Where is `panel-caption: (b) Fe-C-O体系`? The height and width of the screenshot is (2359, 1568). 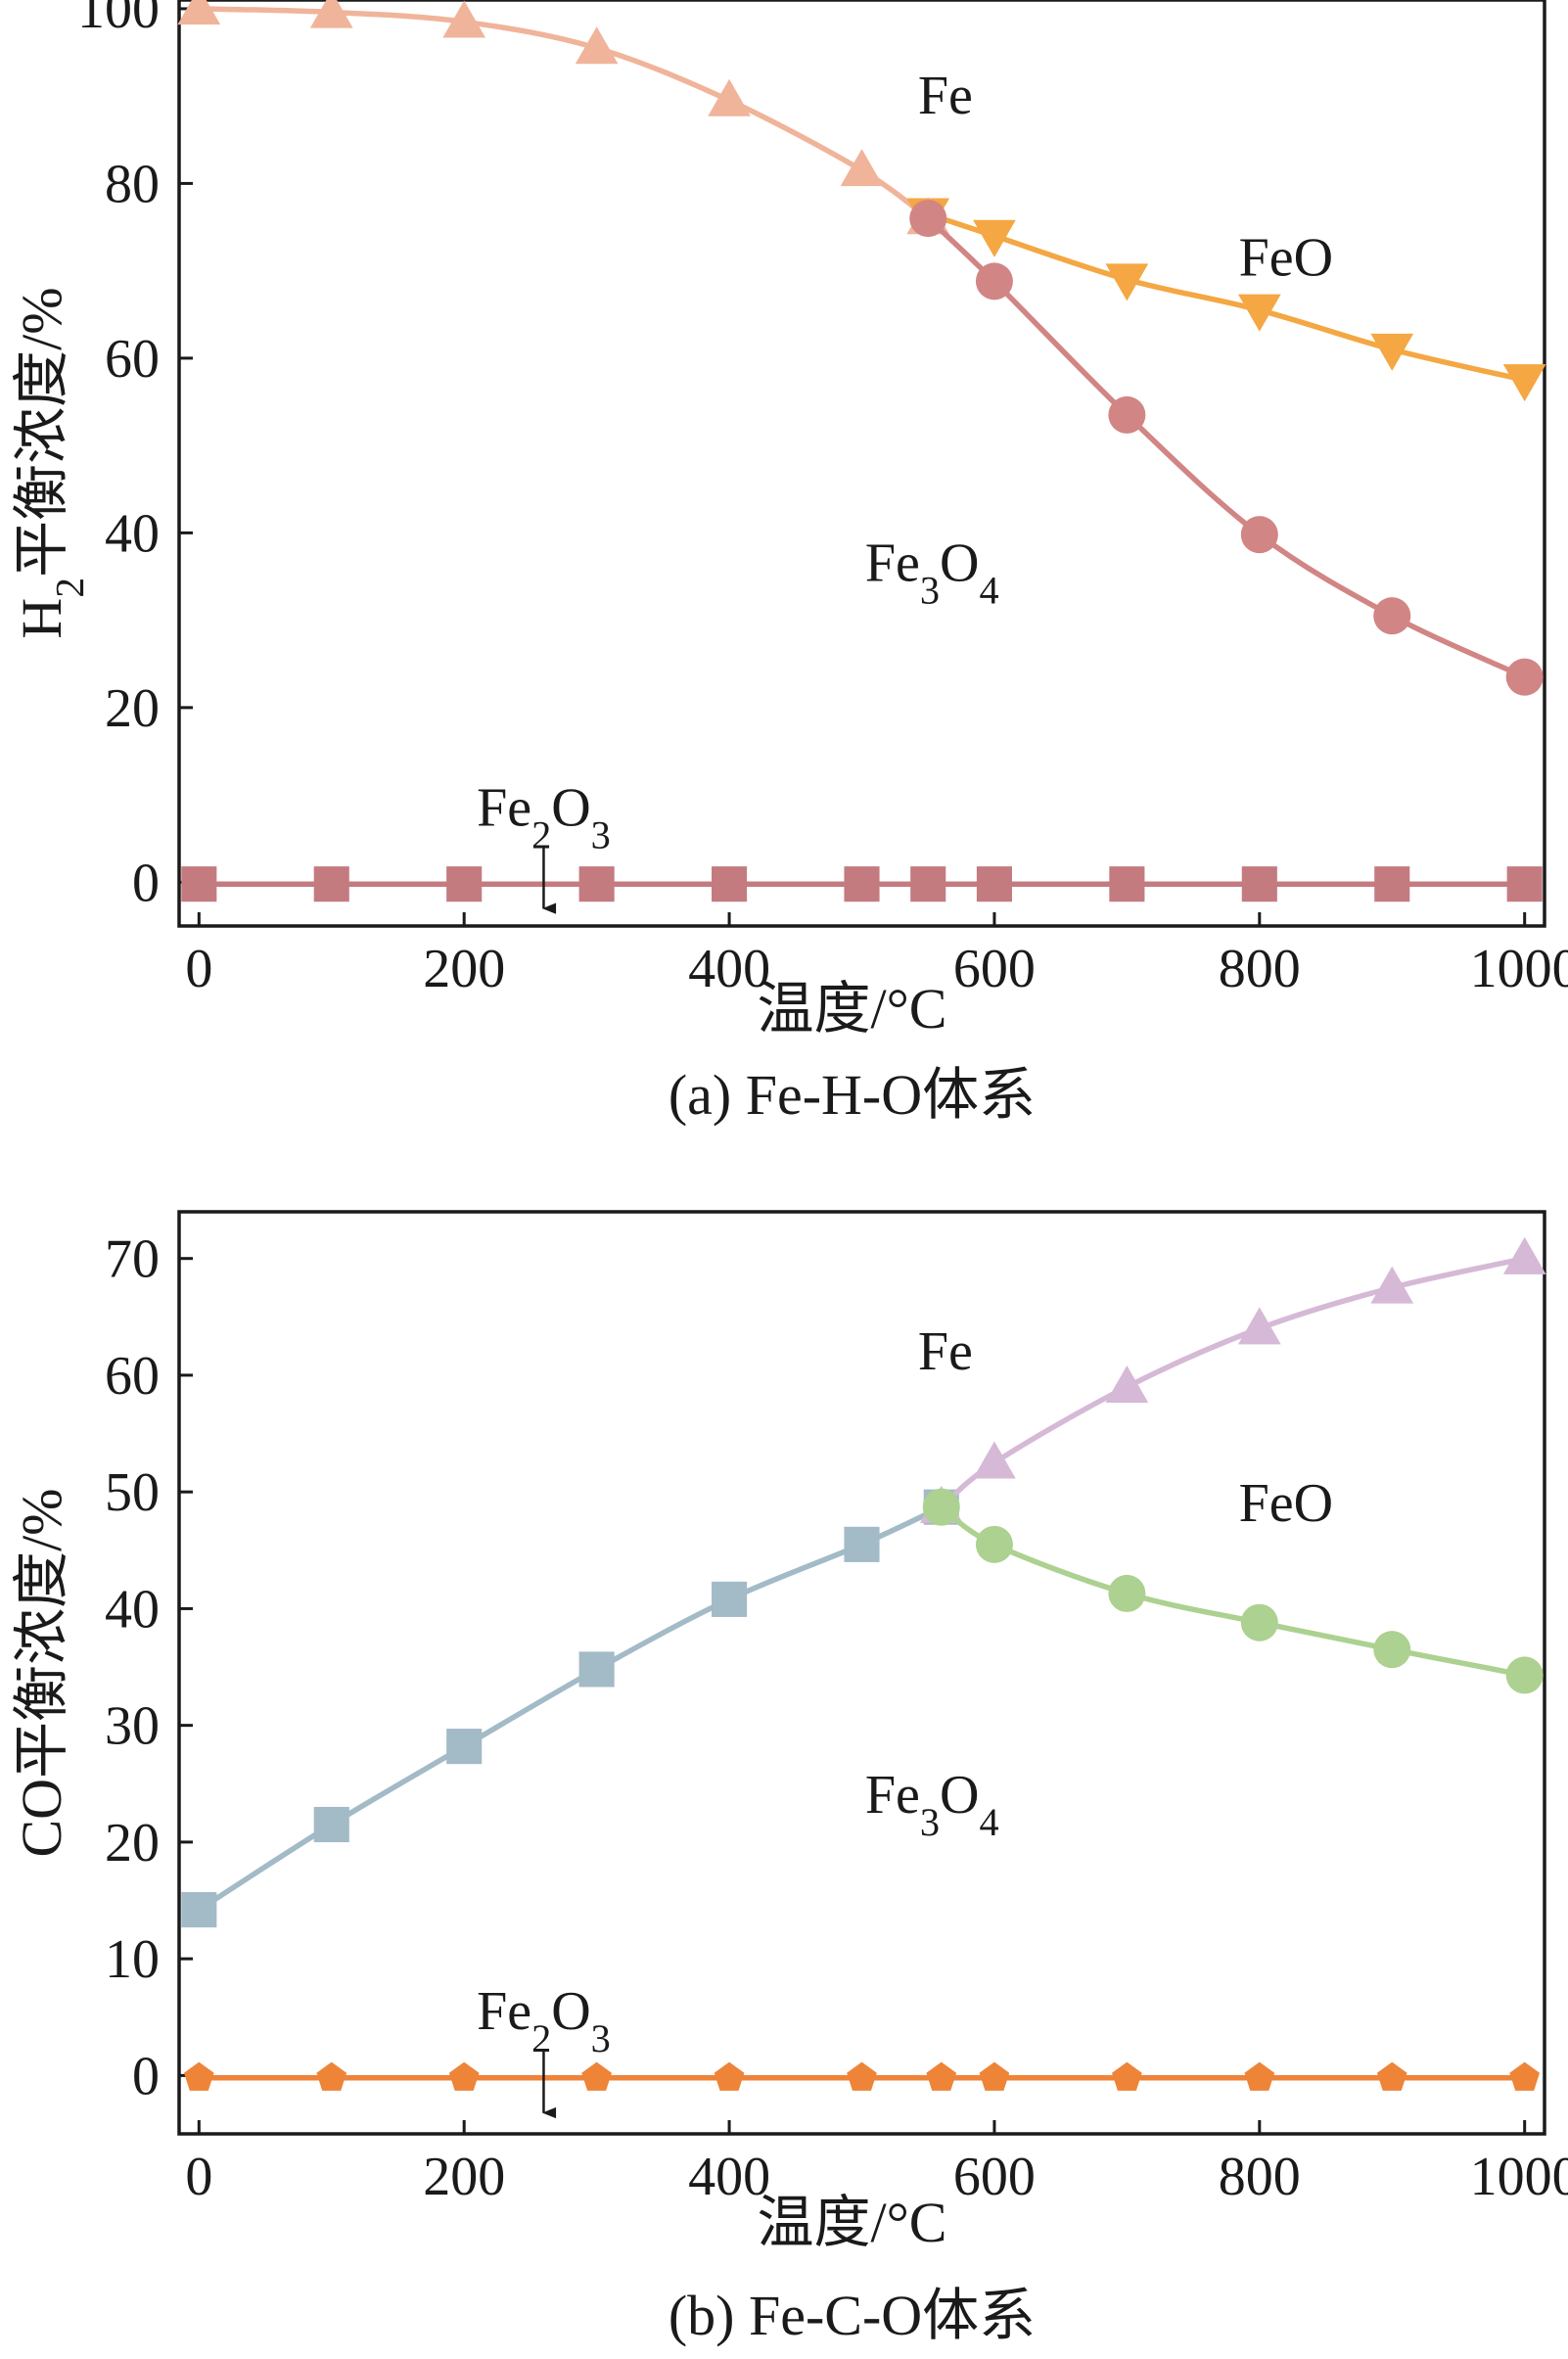 panel-caption: (b) Fe-C-O体系 is located at coordinates (852, 2315).